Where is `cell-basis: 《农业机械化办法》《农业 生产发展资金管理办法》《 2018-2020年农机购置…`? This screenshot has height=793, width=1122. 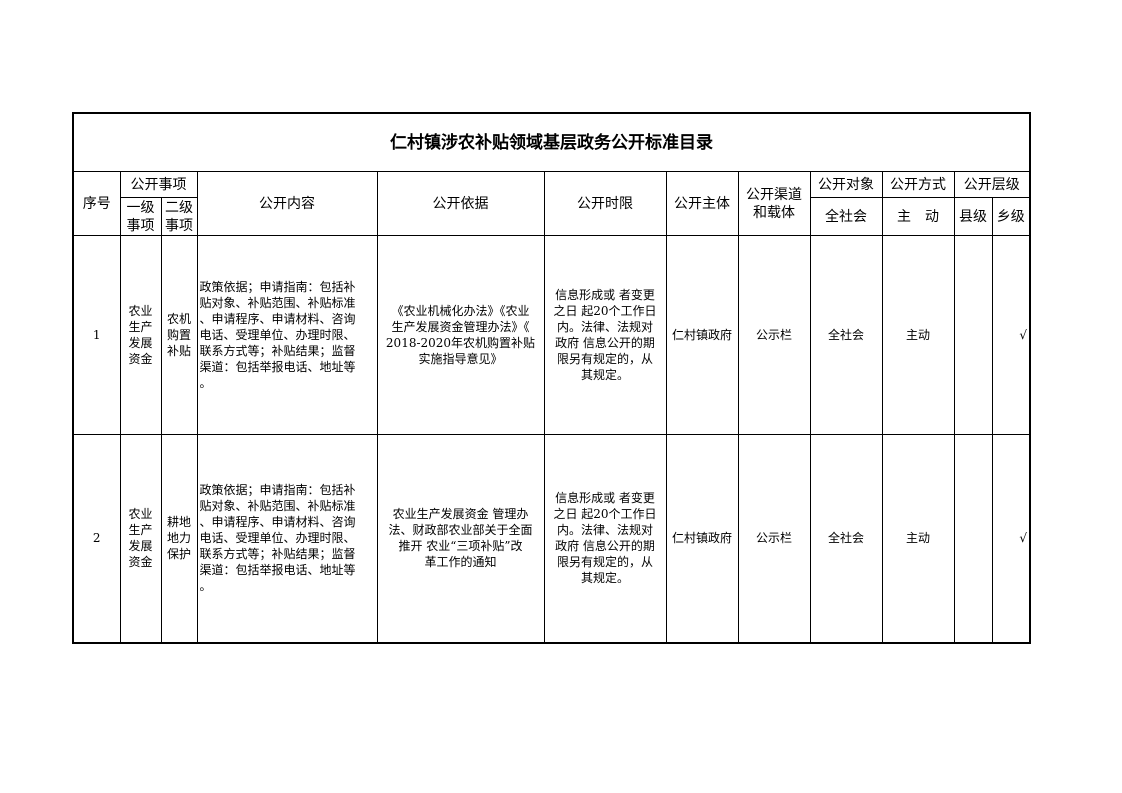 cell-basis: 《农业机械化办法》《农业 生产发展资金管理办法》《 2018-2020年农机购置… is located at coordinates (460, 335).